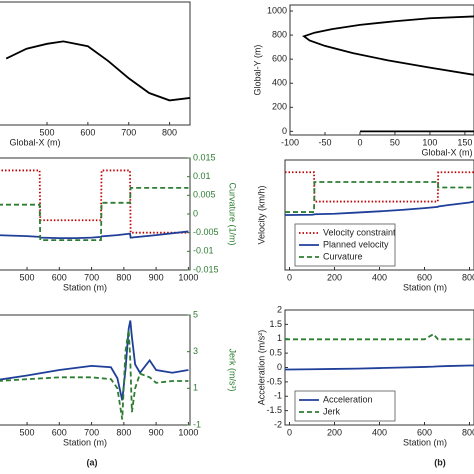 This screenshot has height=474, width=474. What do you see at coordinates (204, 157) in the screenshot?
I see `y2-tick-label: 0.015` at bounding box center [204, 157].